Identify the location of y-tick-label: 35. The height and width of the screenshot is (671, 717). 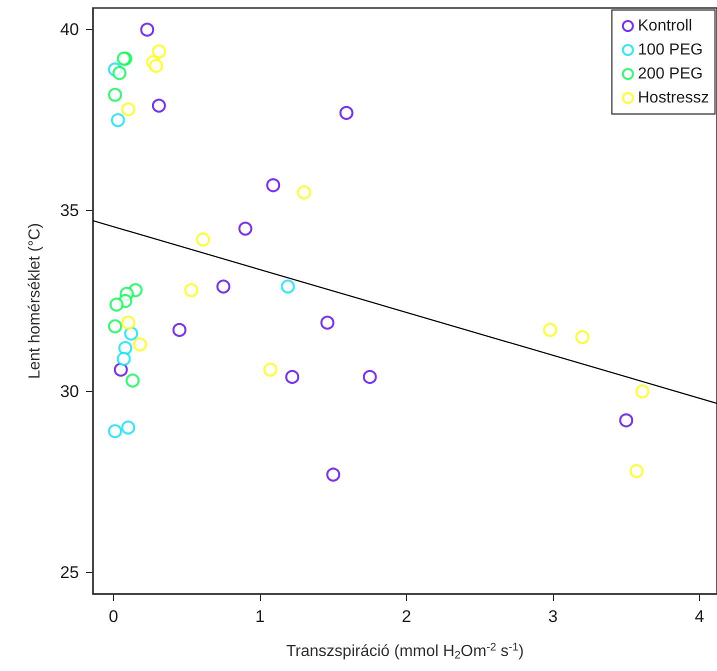
(69, 210).